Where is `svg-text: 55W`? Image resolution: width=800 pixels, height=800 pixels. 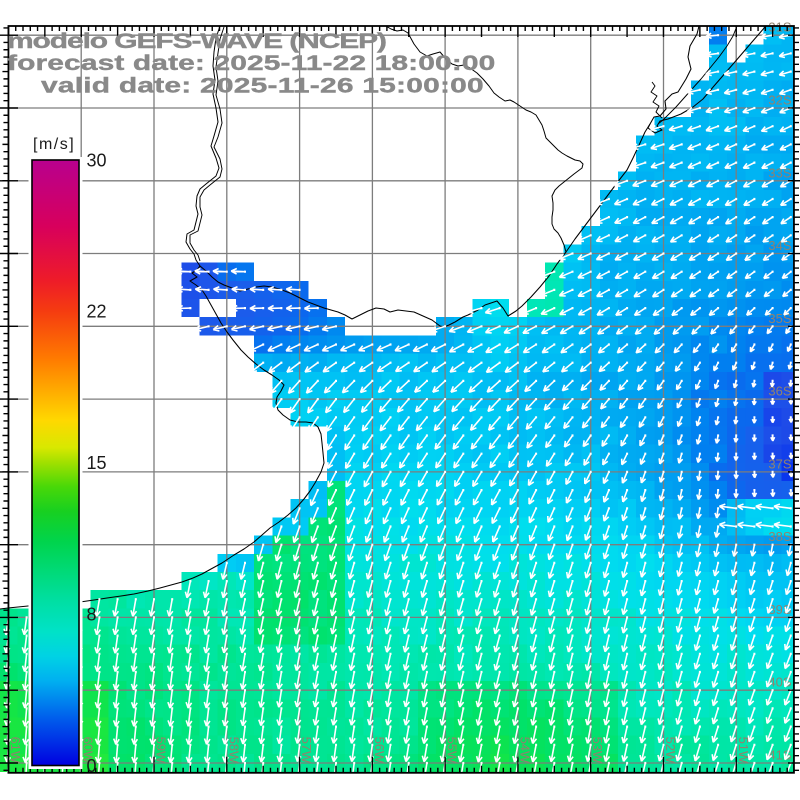
svg-text: 55W is located at coordinates (452, 750).